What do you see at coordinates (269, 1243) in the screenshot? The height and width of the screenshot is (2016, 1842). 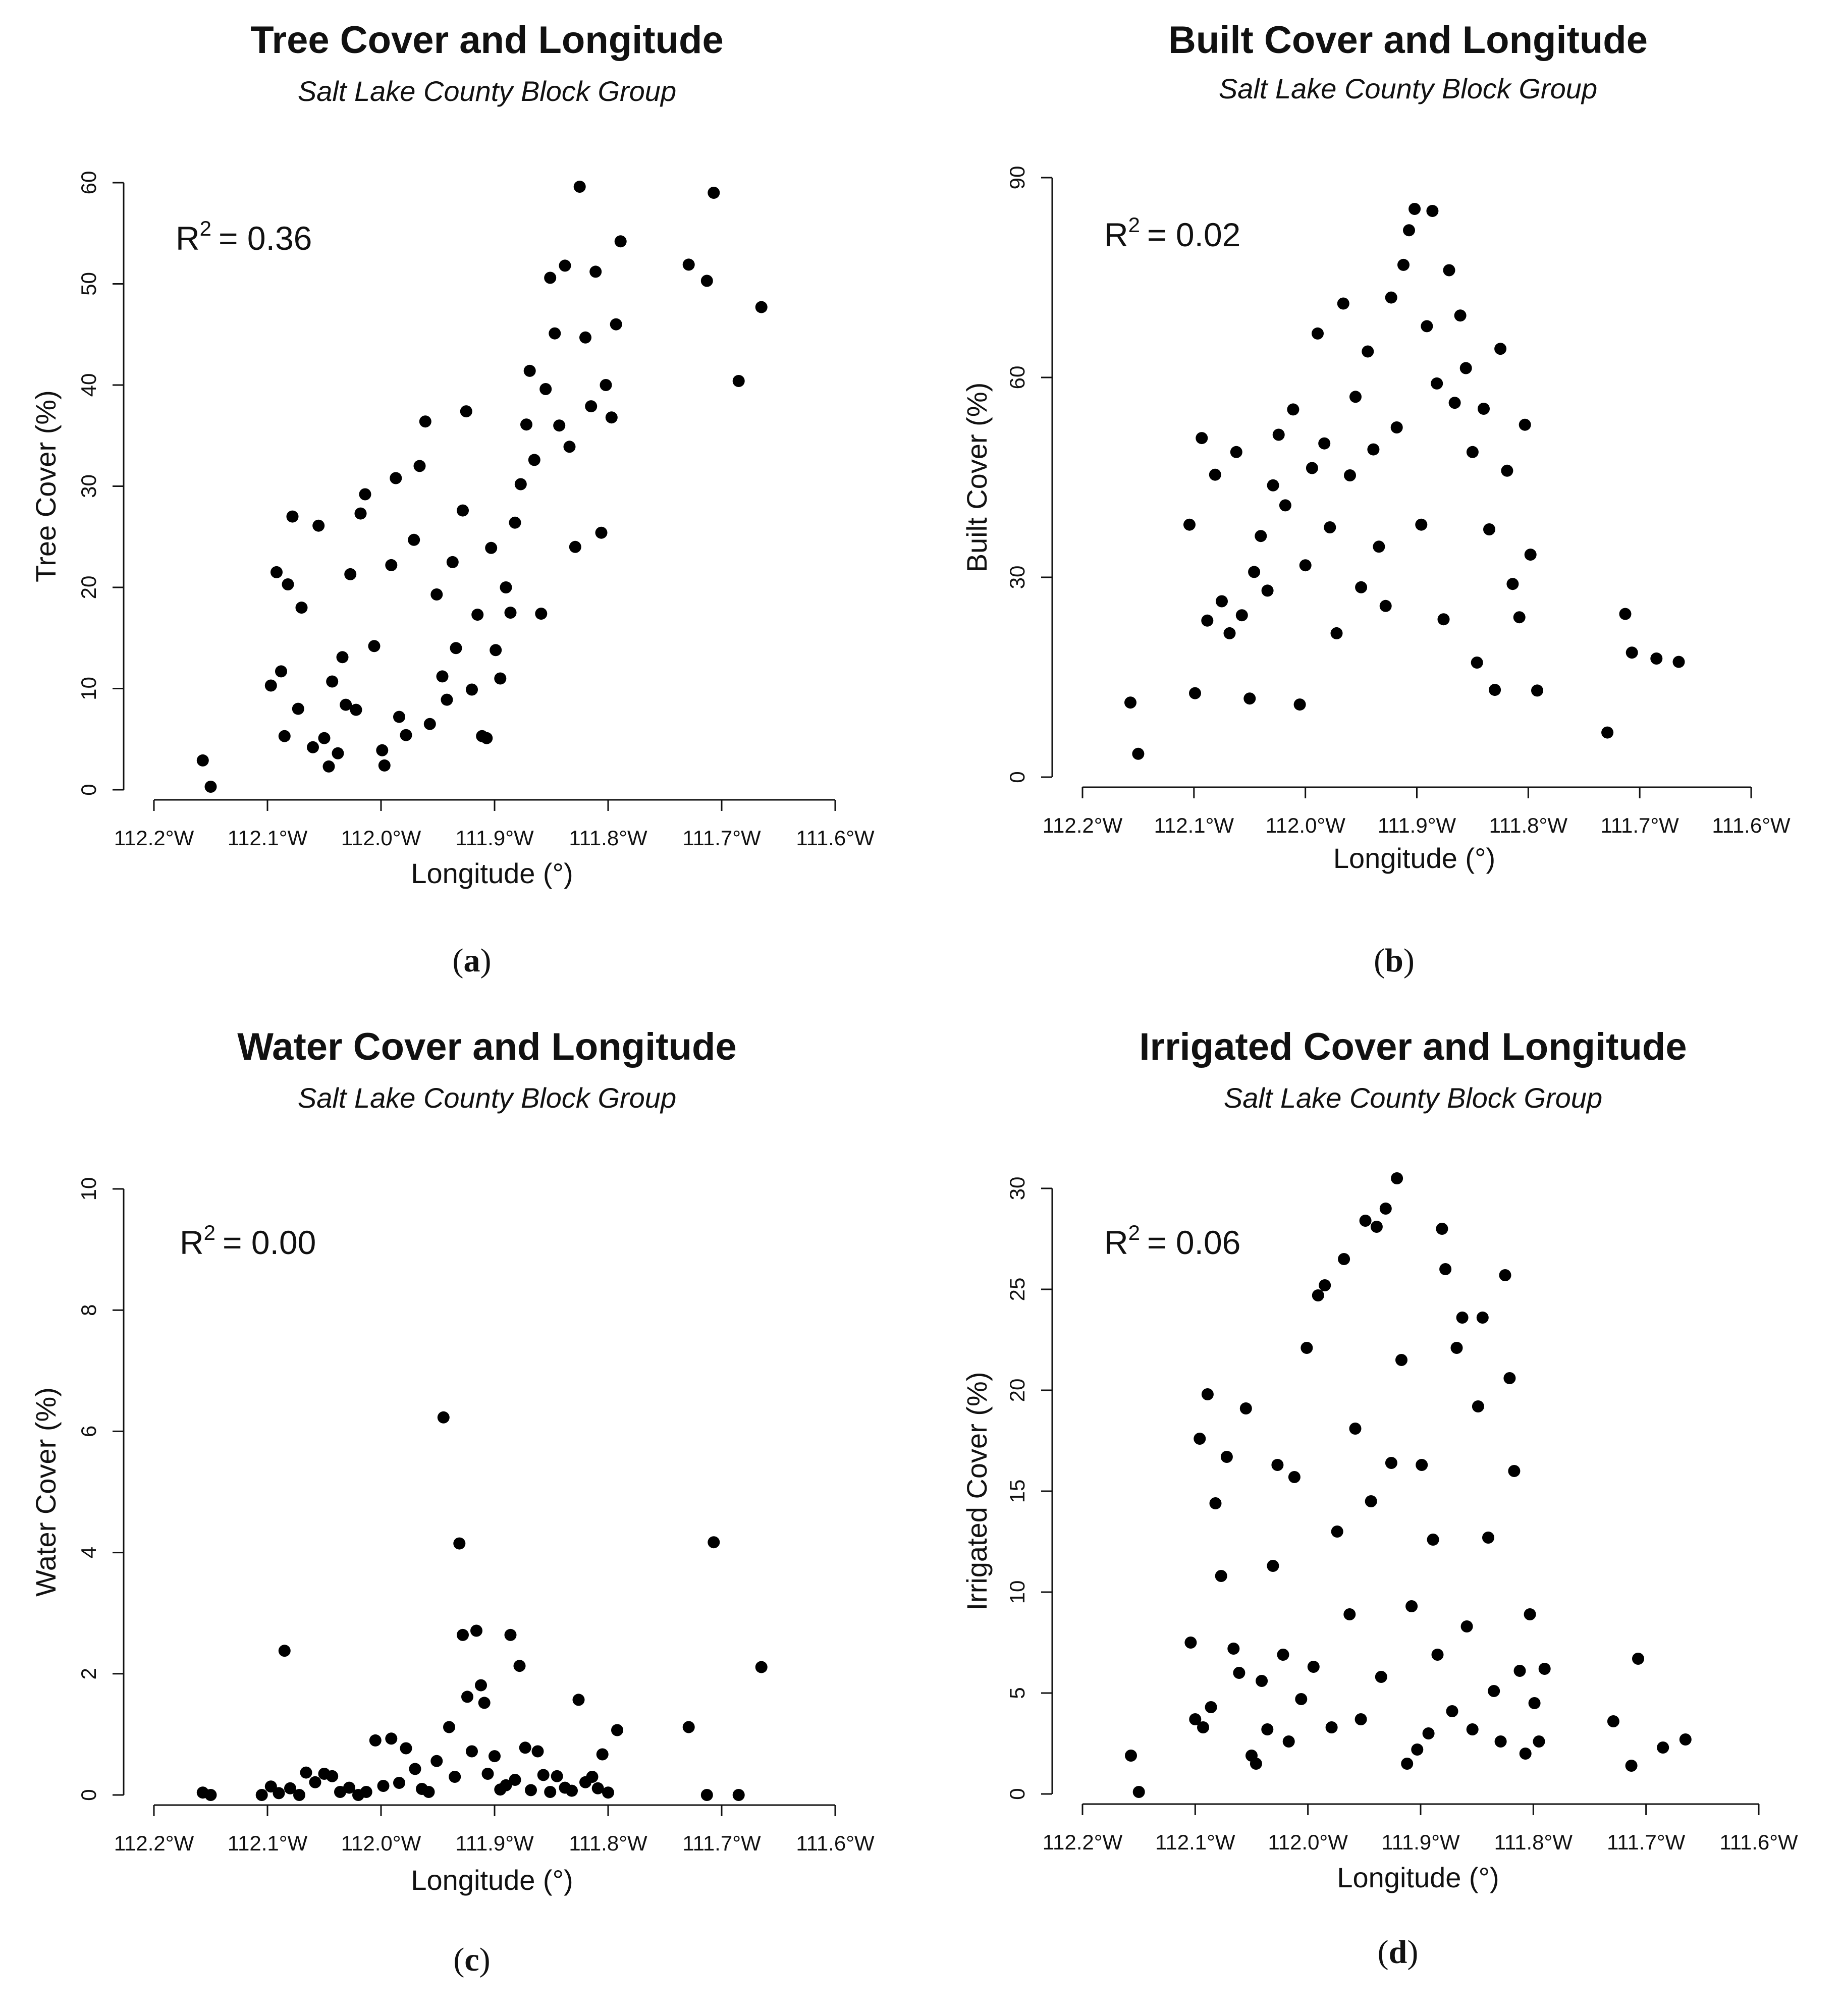 I see `r-squared-value: = 0.00` at bounding box center [269, 1243].